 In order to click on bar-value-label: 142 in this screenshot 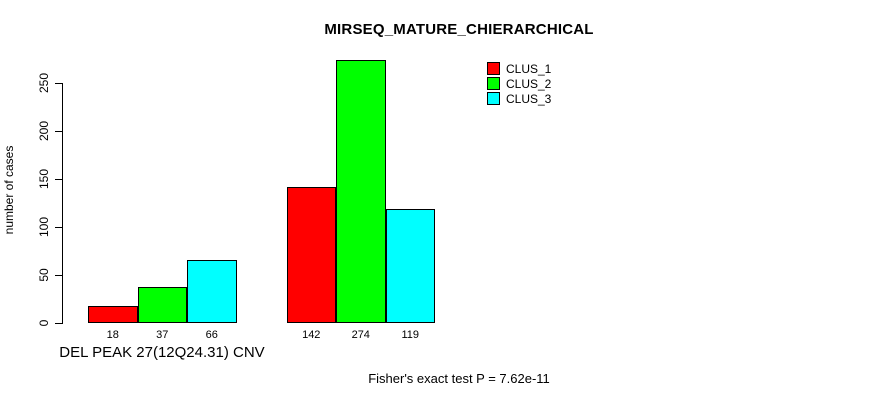, I will do `click(311, 335)`.